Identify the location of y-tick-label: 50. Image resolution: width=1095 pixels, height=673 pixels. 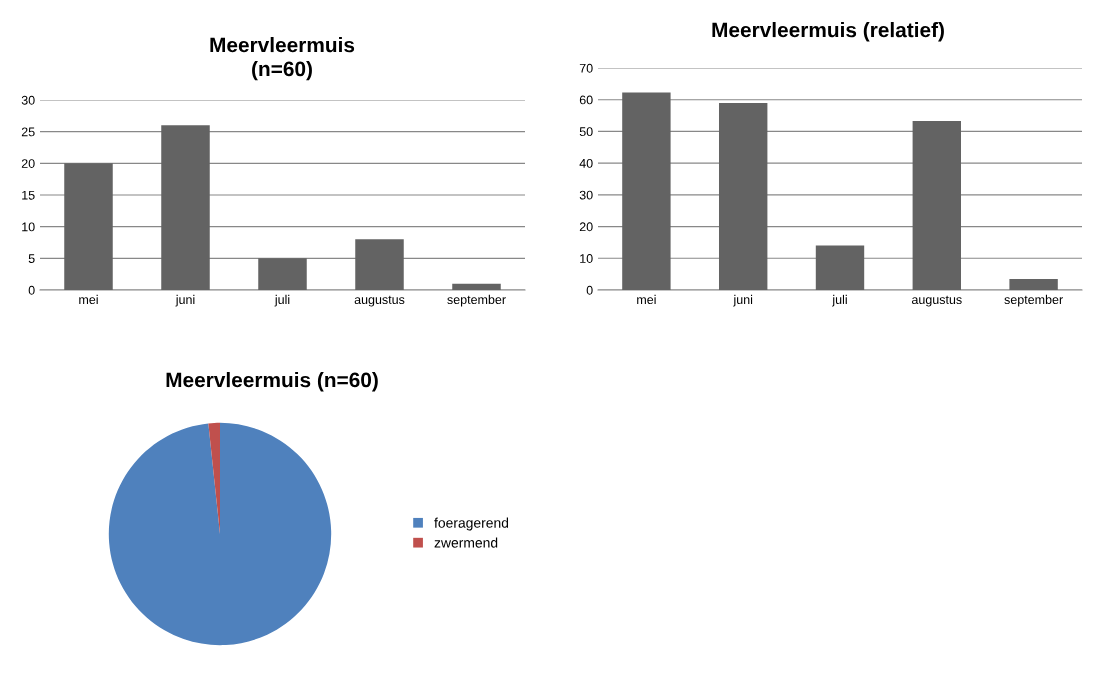
(586, 132).